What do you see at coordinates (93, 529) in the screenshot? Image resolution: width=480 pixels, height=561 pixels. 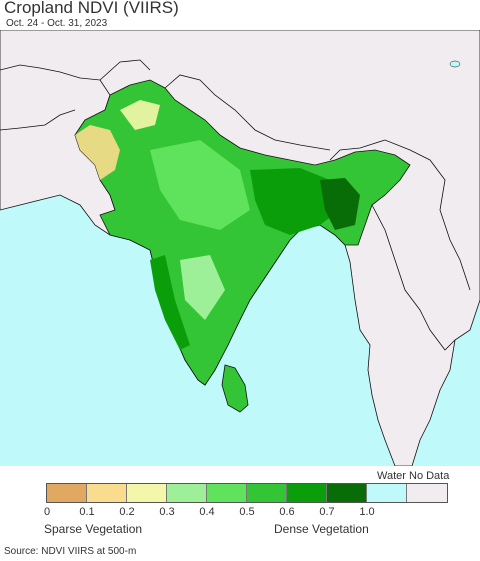 I see `sparse-vegetation-label: Sparse Vegetation` at bounding box center [93, 529].